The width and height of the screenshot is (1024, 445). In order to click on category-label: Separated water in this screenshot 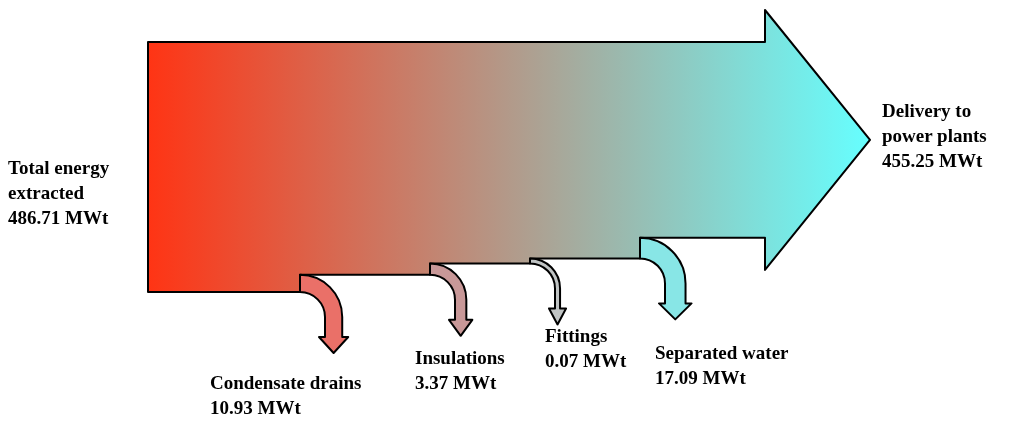, I will do `click(722, 353)`.